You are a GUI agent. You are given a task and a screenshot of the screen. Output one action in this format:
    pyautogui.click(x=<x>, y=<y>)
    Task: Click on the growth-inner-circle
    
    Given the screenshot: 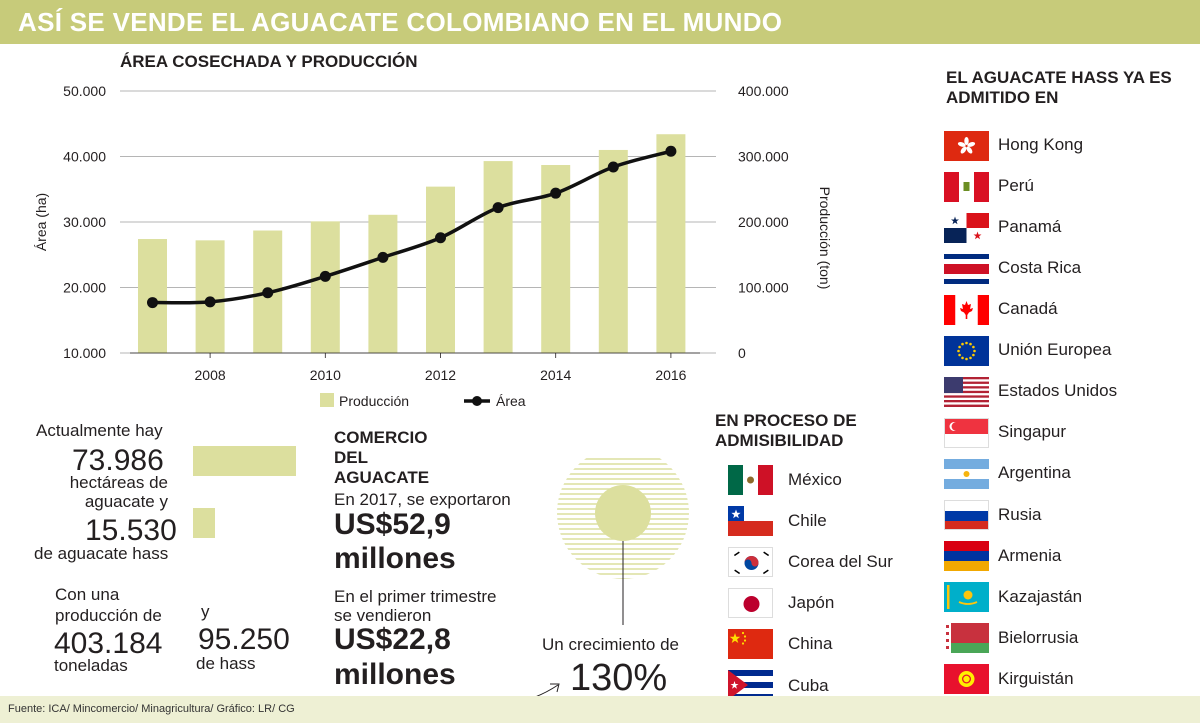 What is the action you would take?
    pyautogui.click(x=623, y=513)
    